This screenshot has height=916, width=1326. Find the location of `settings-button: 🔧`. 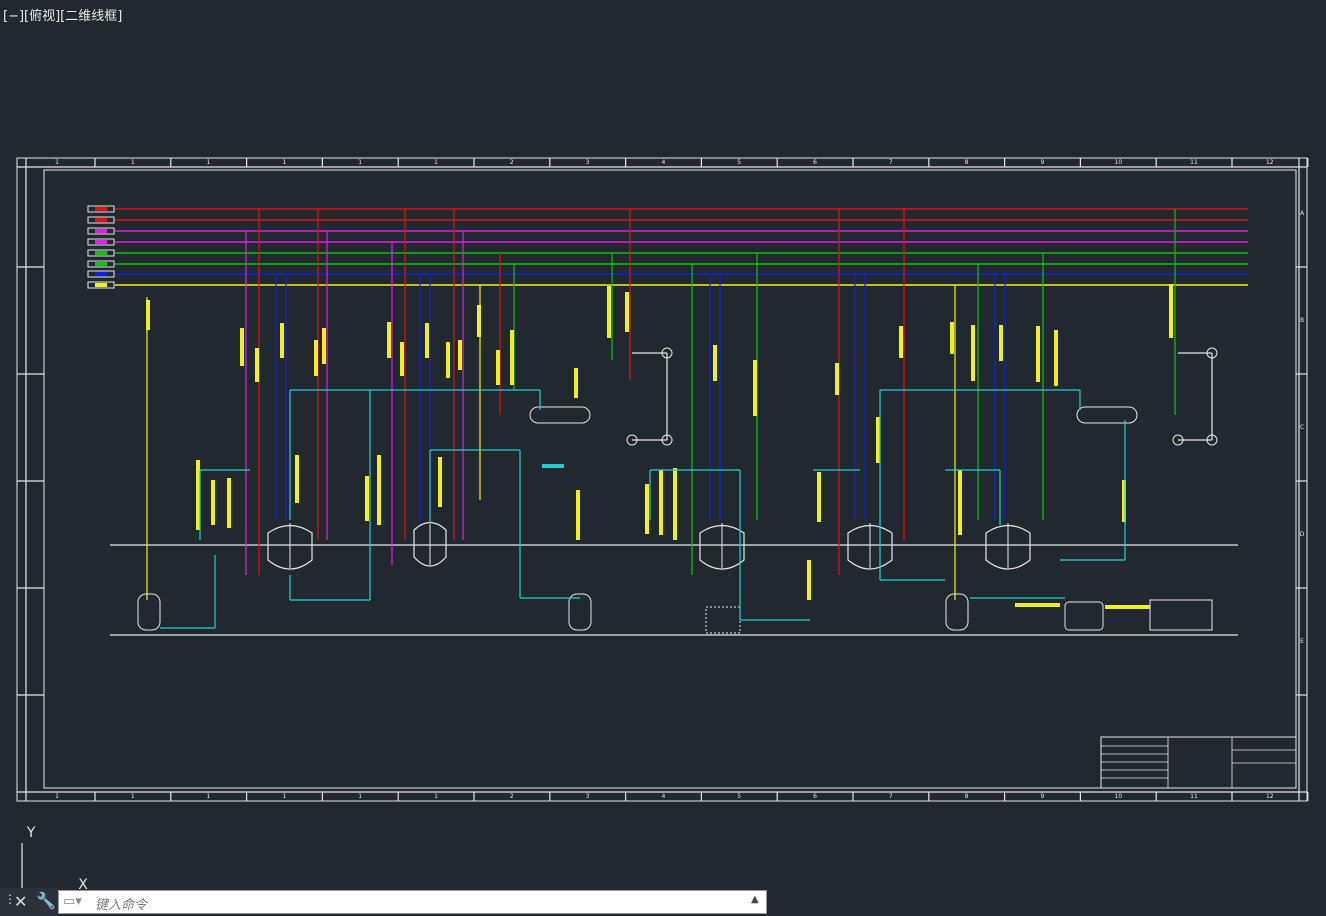

settings-button: 🔧 is located at coordinates (46, 900).